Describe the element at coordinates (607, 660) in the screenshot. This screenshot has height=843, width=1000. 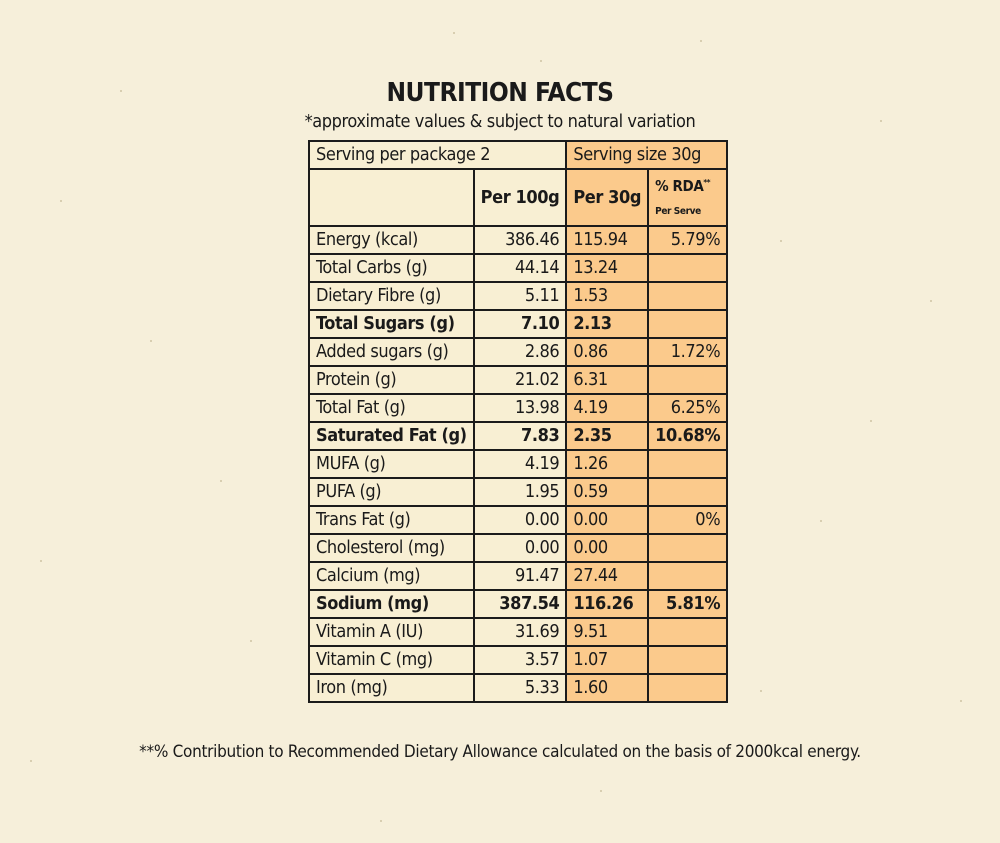
I see `value-per-30g: 1.07` at that location.